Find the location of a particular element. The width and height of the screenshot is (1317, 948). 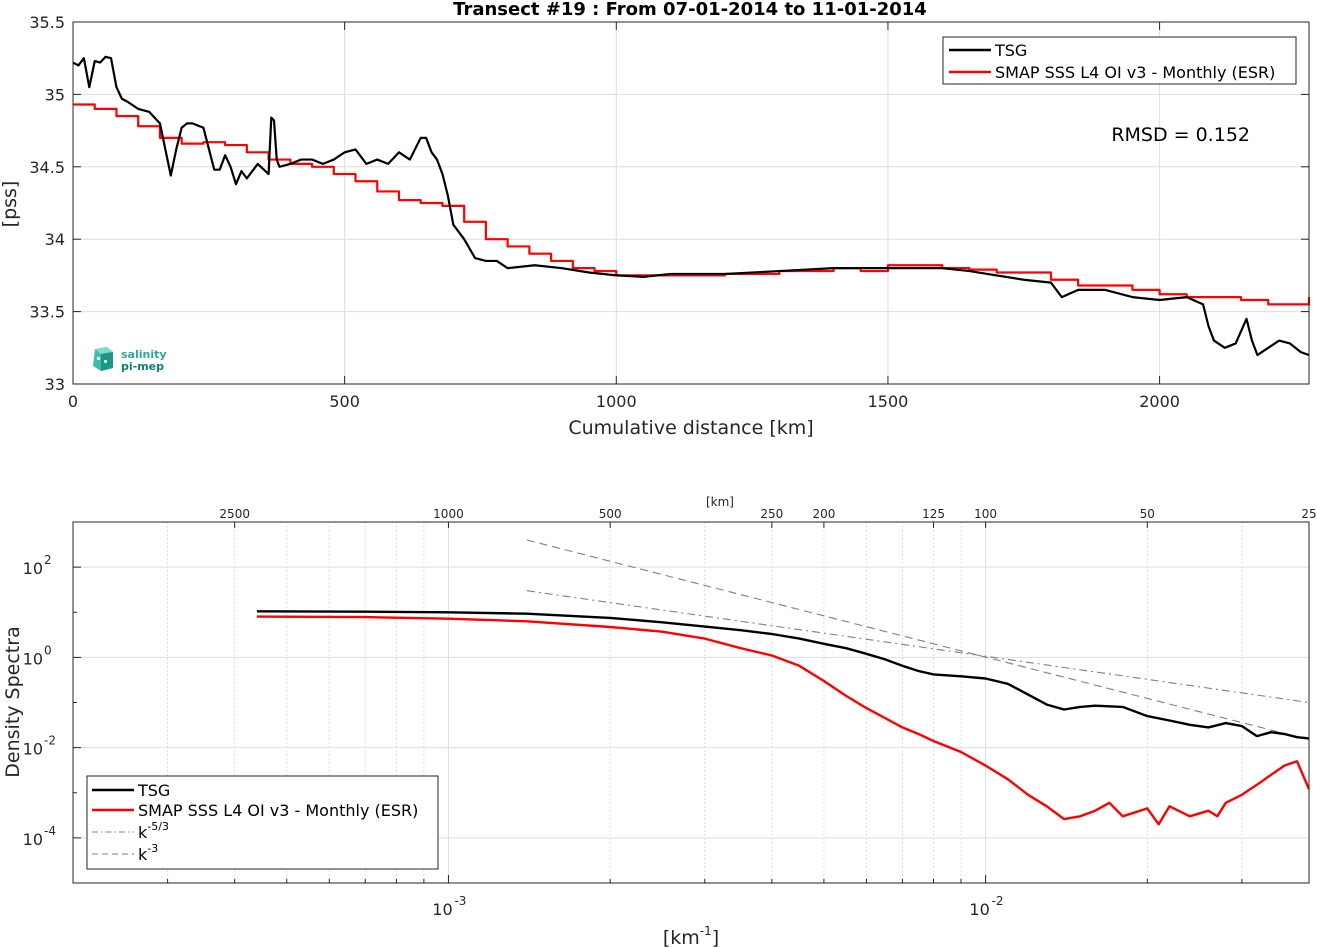

bottom-top-tick-label: 1000 is located at coordinates (448, 514).